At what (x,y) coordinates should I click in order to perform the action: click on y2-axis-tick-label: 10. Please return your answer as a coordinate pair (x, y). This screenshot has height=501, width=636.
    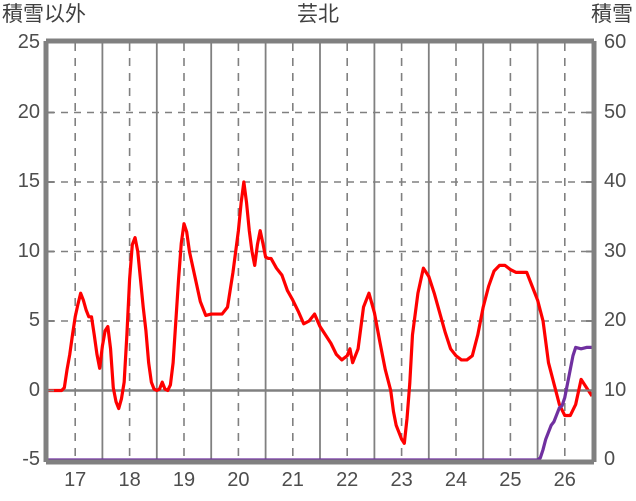
    Looking at the image, I should click on (615, 389).